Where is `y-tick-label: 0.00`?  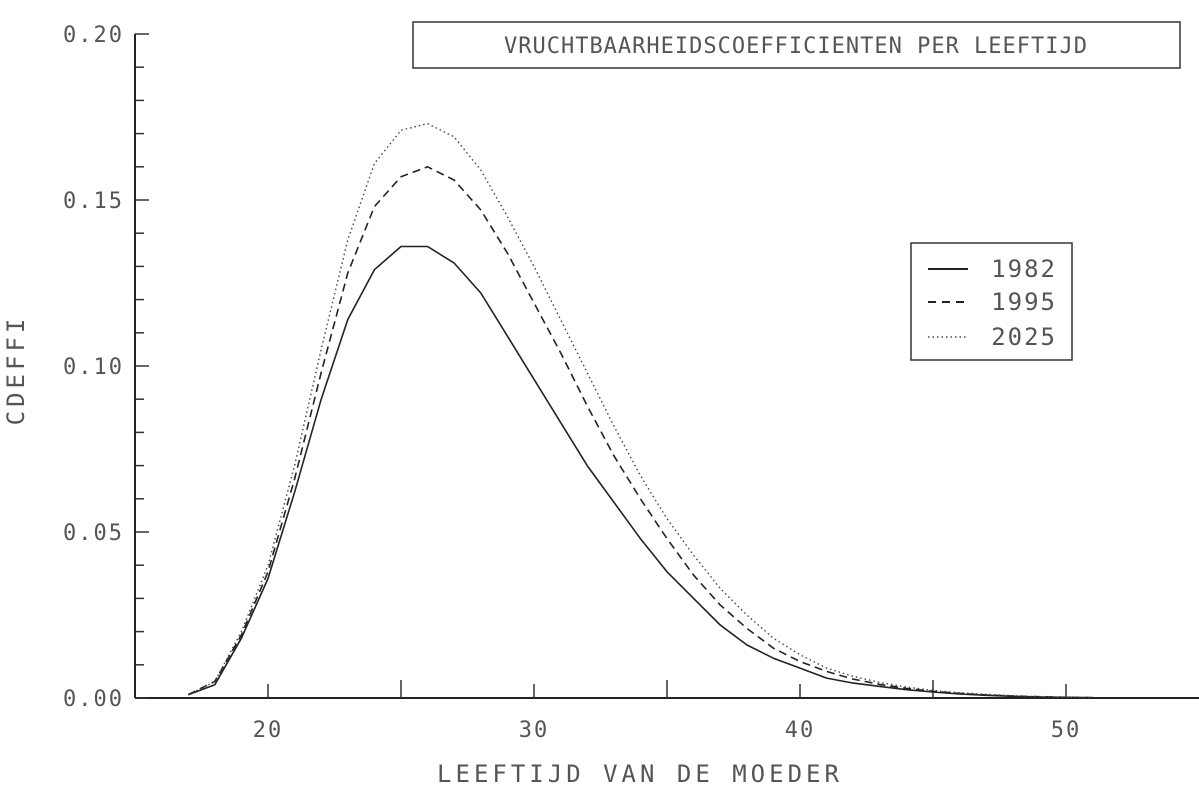 y-tick-label: 0.00 is located at coordinates (93, 699).